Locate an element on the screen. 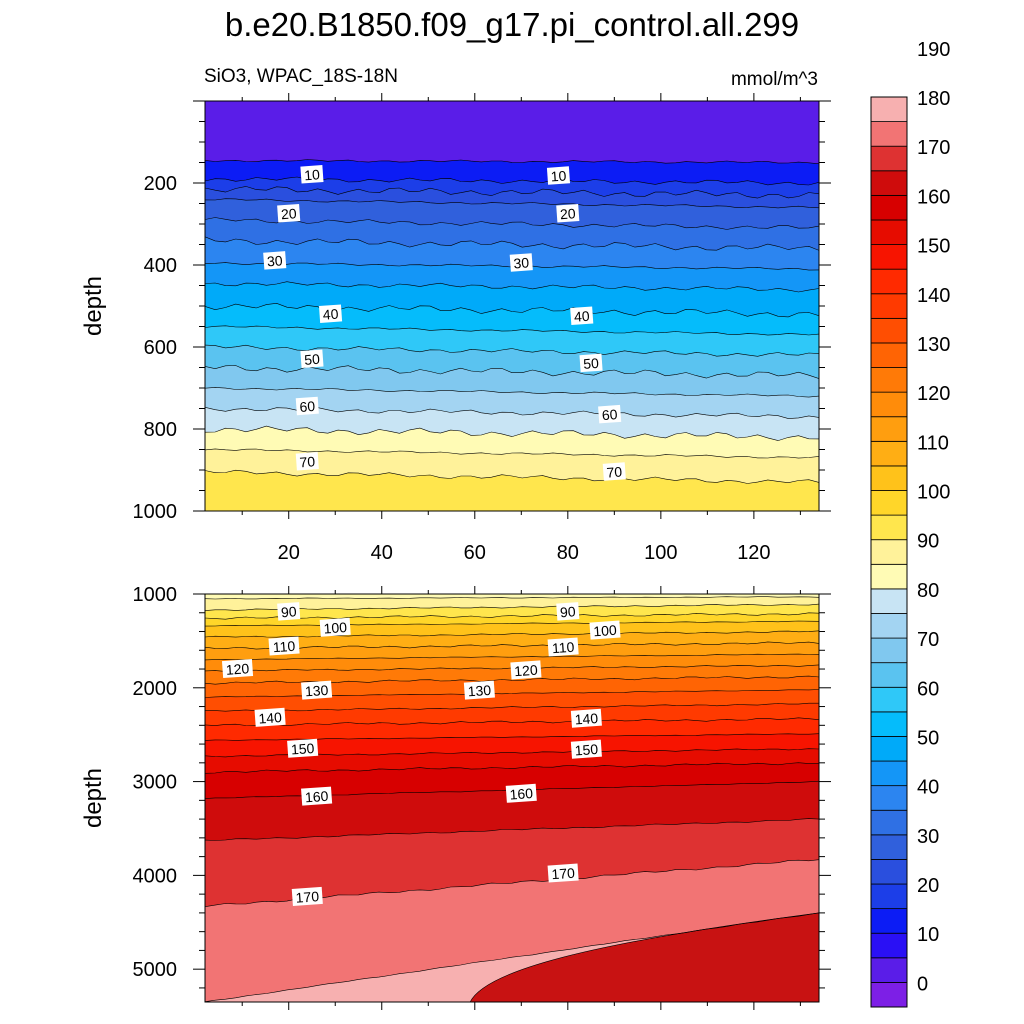 Image resolution: width=1024 pixels, height=1024 pixels. contour-label: 150 is located at coordinates (303, 748).